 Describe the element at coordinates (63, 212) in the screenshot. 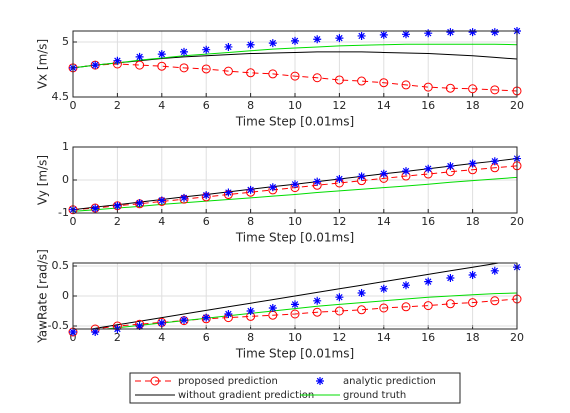

I see `y-tick-label: -1` at that location.